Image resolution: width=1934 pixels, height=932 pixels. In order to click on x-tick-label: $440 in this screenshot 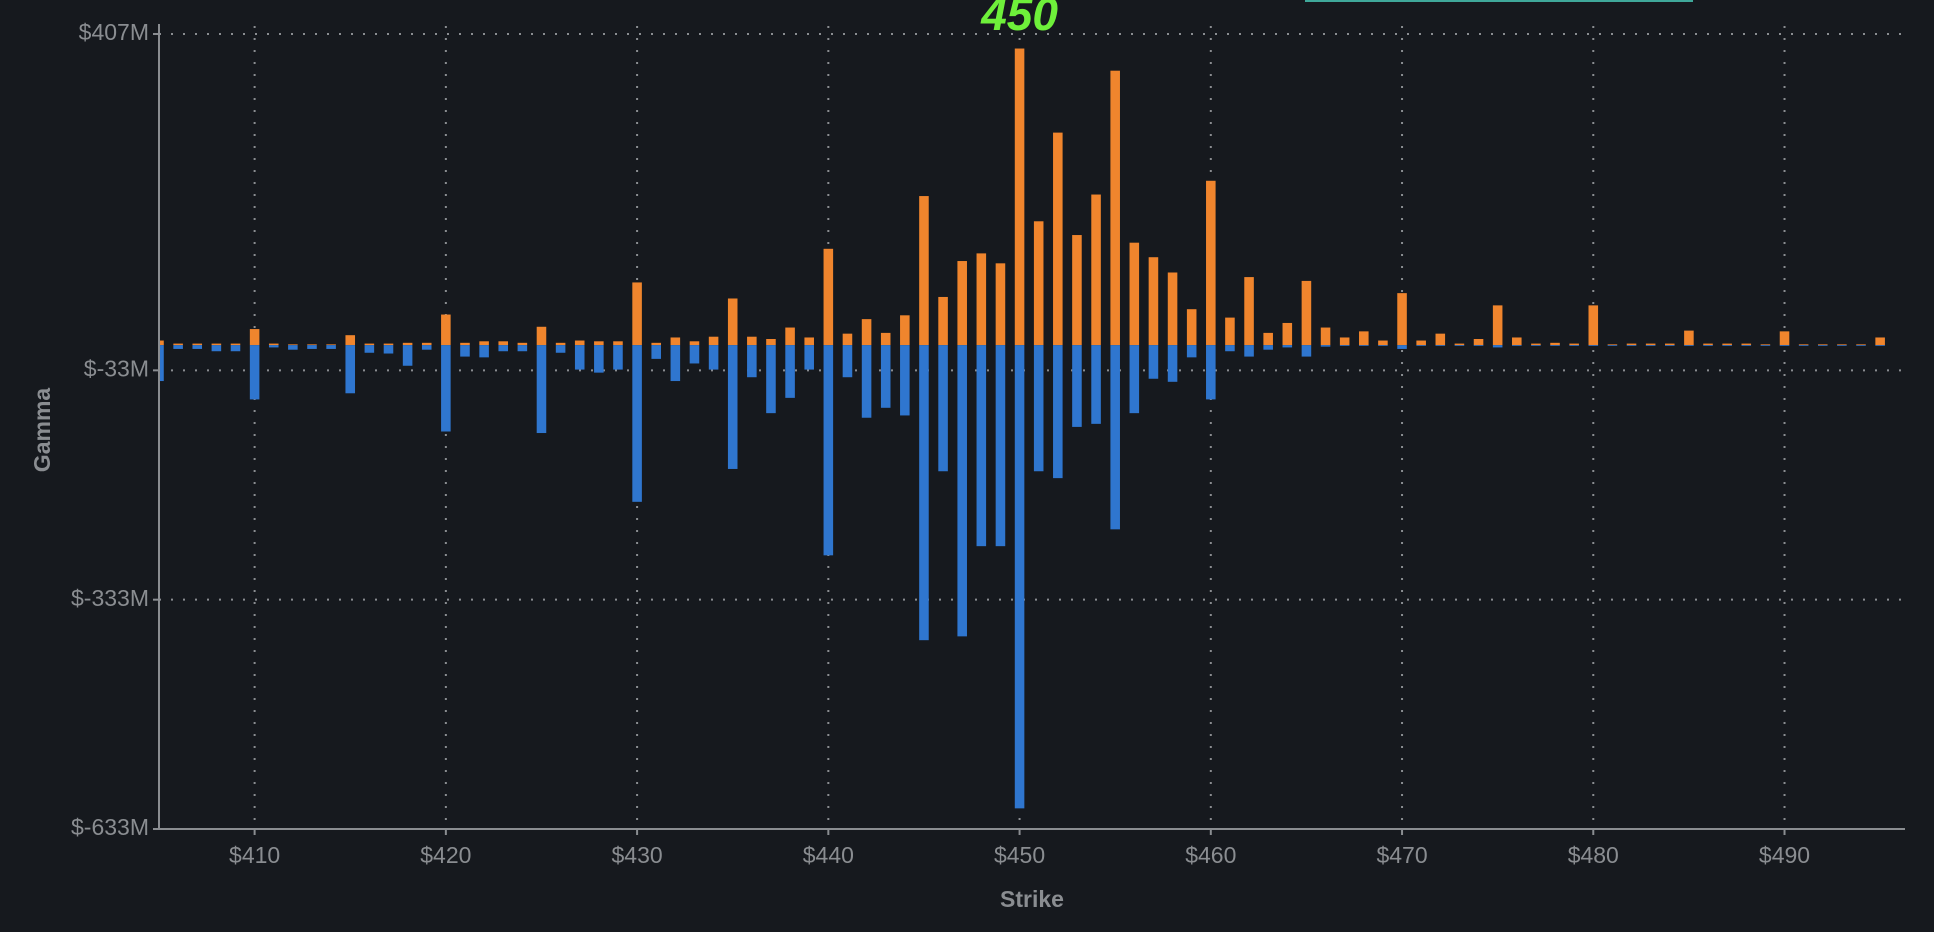, I will do `click(828, 855)`.